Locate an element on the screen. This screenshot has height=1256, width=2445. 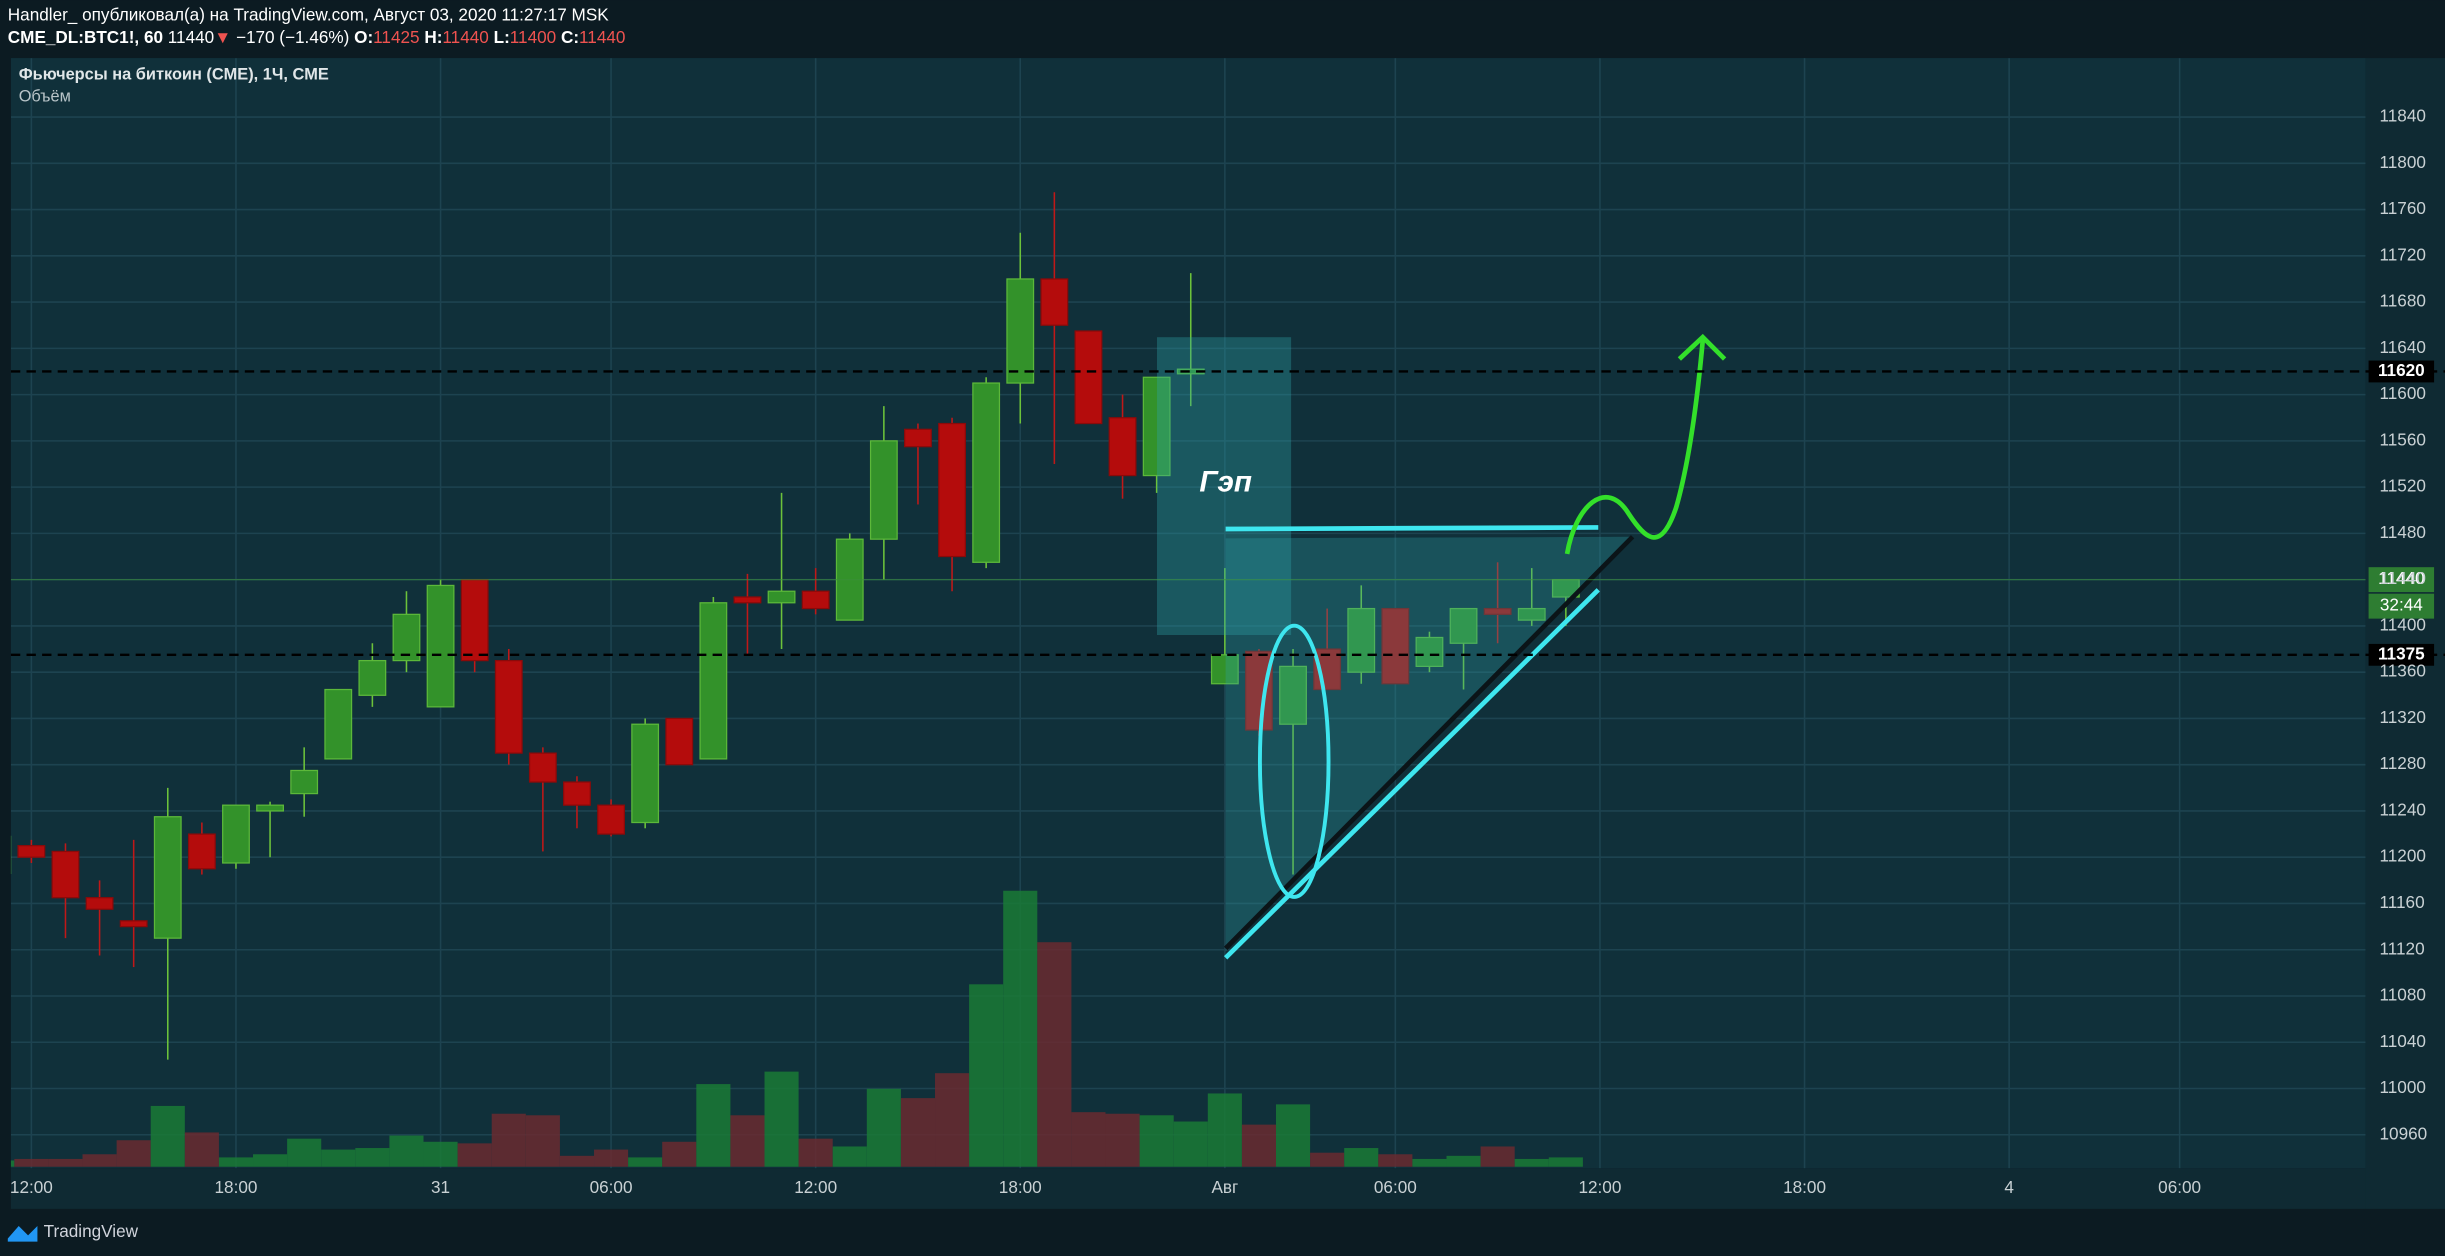
level-label: 11620 is located at coordinates (2401, 370).